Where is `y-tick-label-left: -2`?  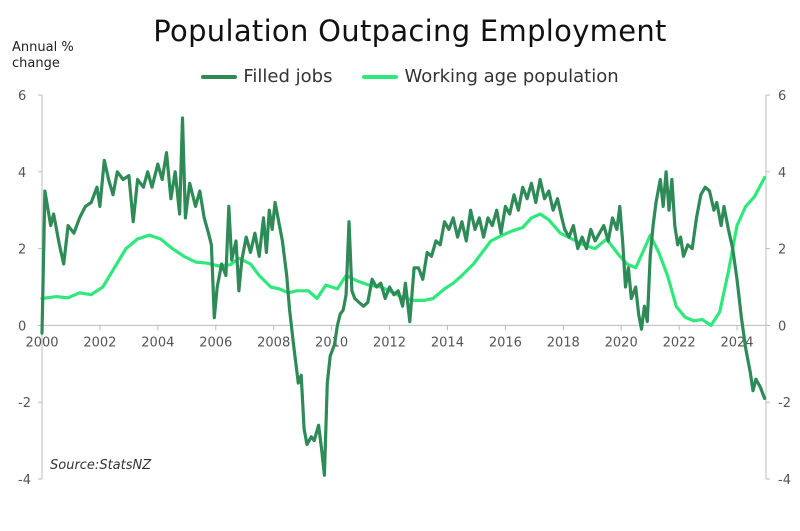 y-tick-label-left: -2 is located at coordinates (24, 403).